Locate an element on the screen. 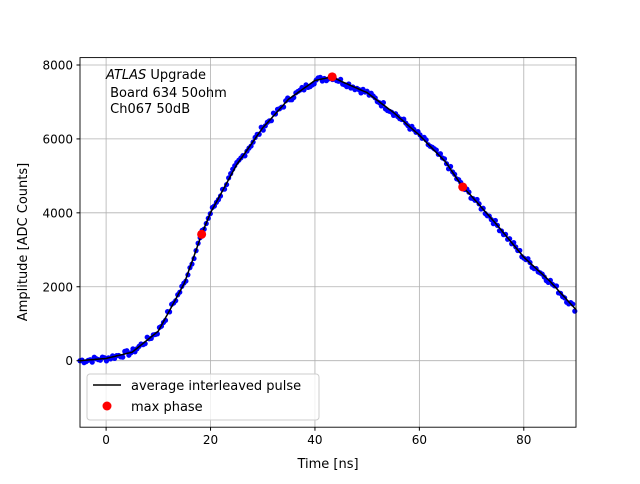 This screenshot has width=640, height=484. annotation-line1: ATLAS Upgrade is located at coordinates (155, 75).